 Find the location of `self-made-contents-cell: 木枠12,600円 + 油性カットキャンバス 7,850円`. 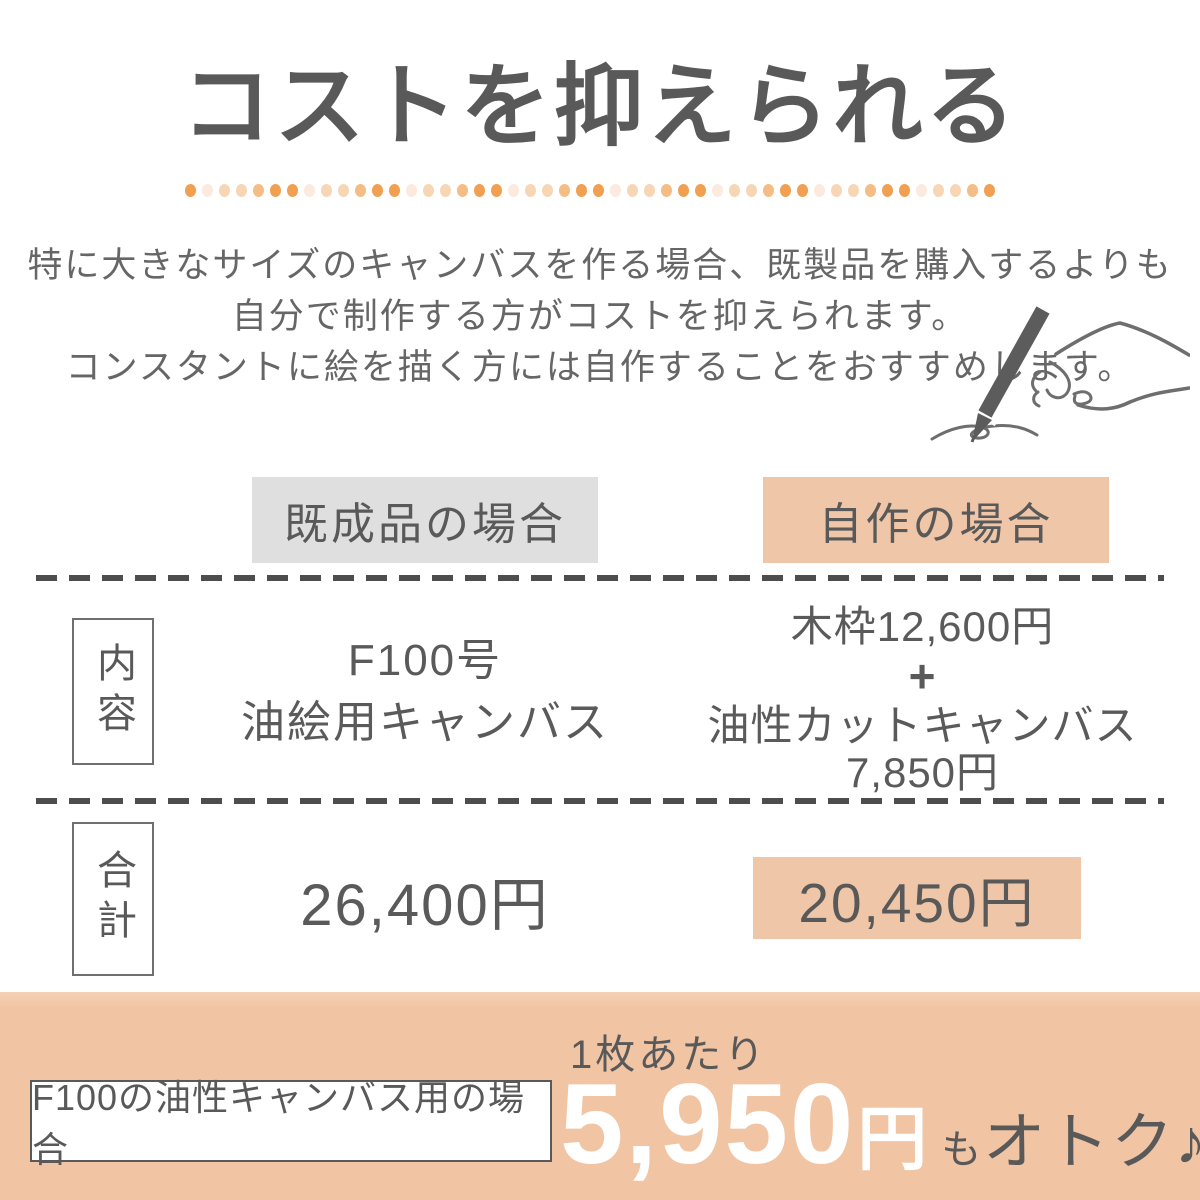

self-made-contents-cell: 木枠12,600円 + 油性カットキャンバス 7,850円 is located at coordinates (922, 699).